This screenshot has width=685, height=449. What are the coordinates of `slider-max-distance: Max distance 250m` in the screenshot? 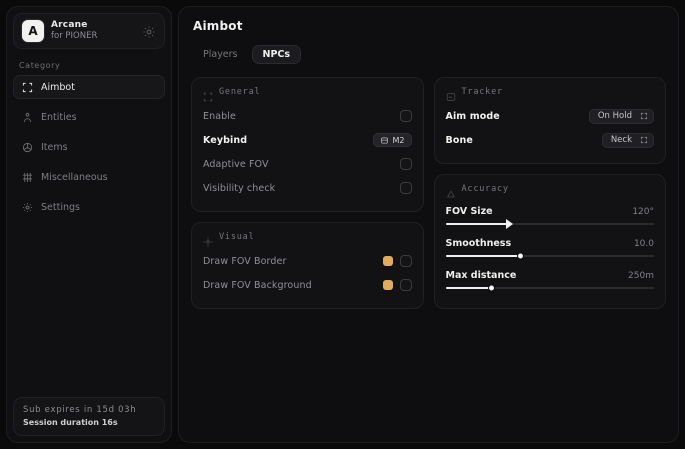 It's located at (550, 281).